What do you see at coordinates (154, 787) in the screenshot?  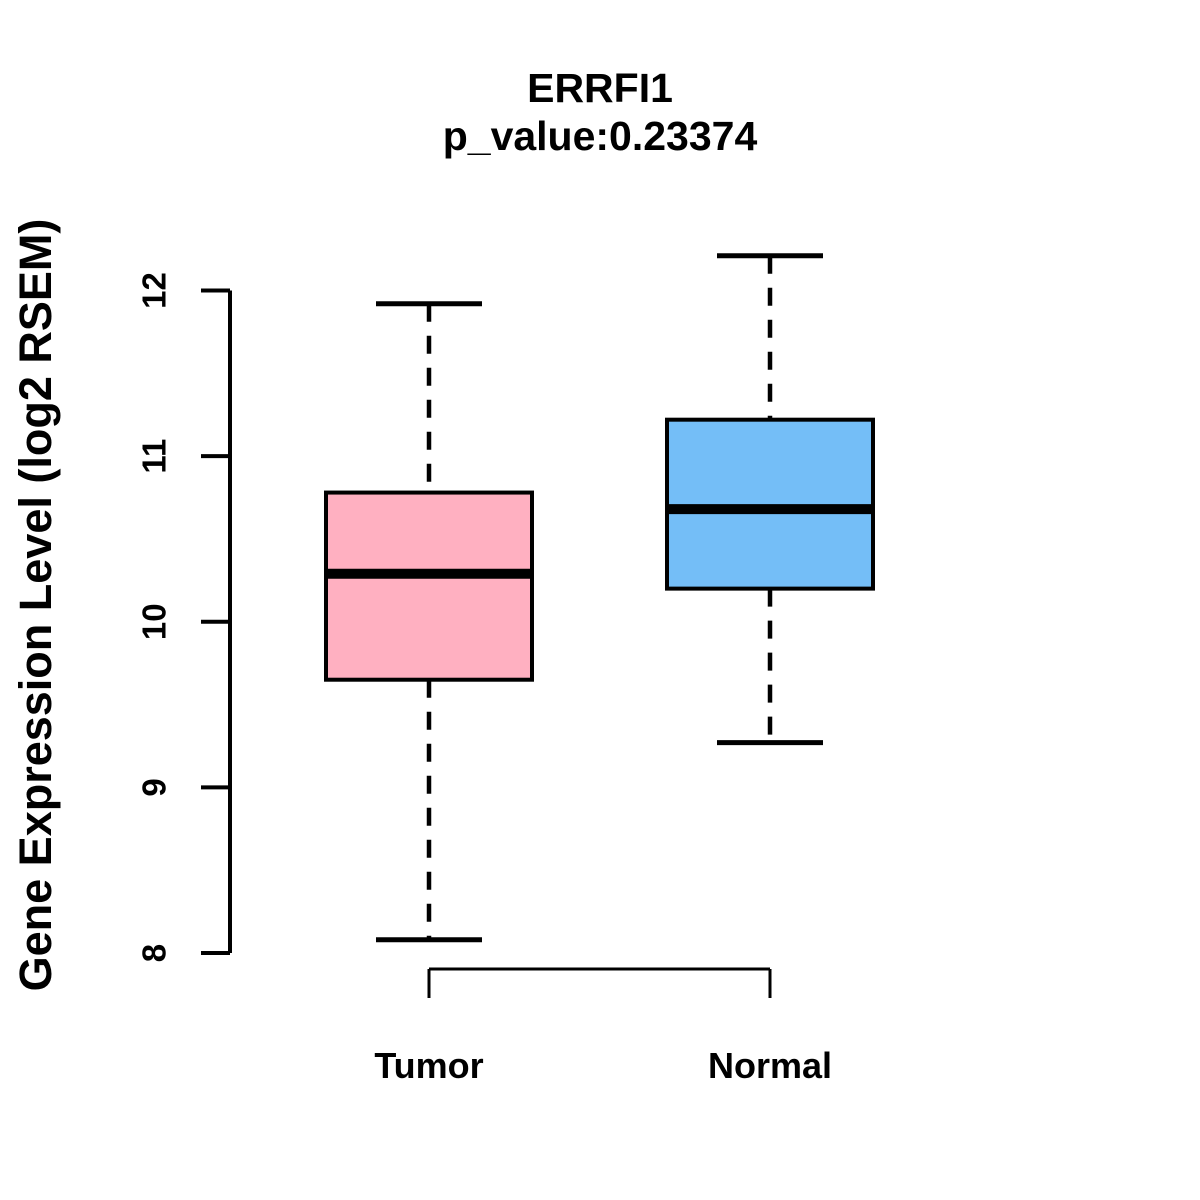 I see `y-axis-tick-label: 9` at bounding box center [154, 787].